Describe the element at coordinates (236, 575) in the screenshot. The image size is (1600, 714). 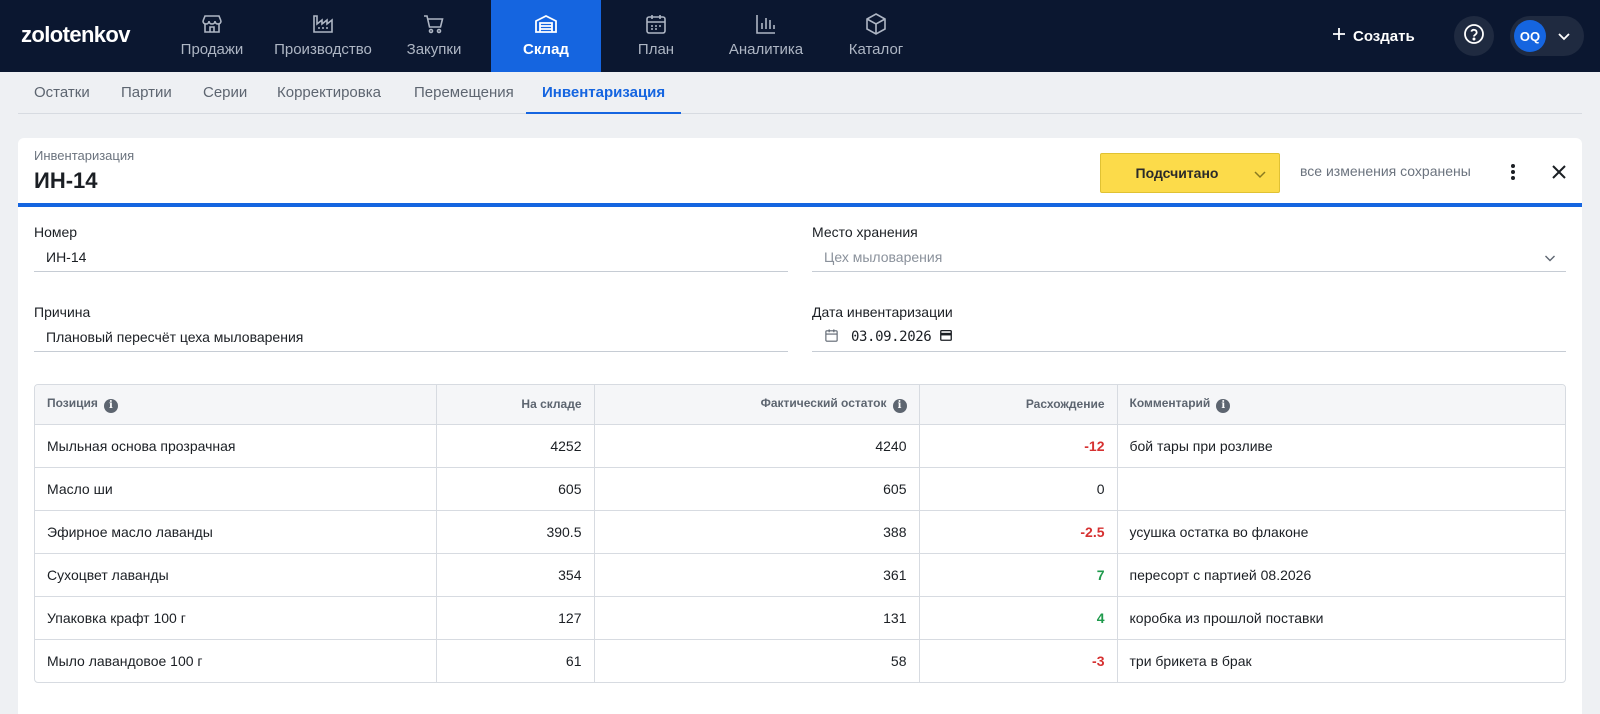
I see `cell-position: Сухоцвет лаванды` at that location.